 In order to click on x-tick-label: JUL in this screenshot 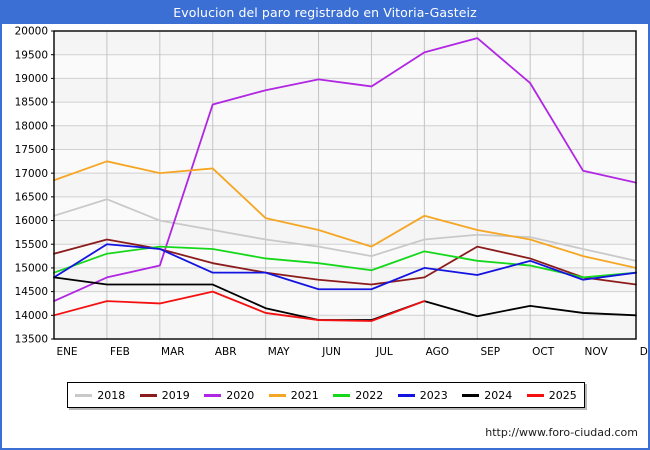, I will do `click(384, 352)`.